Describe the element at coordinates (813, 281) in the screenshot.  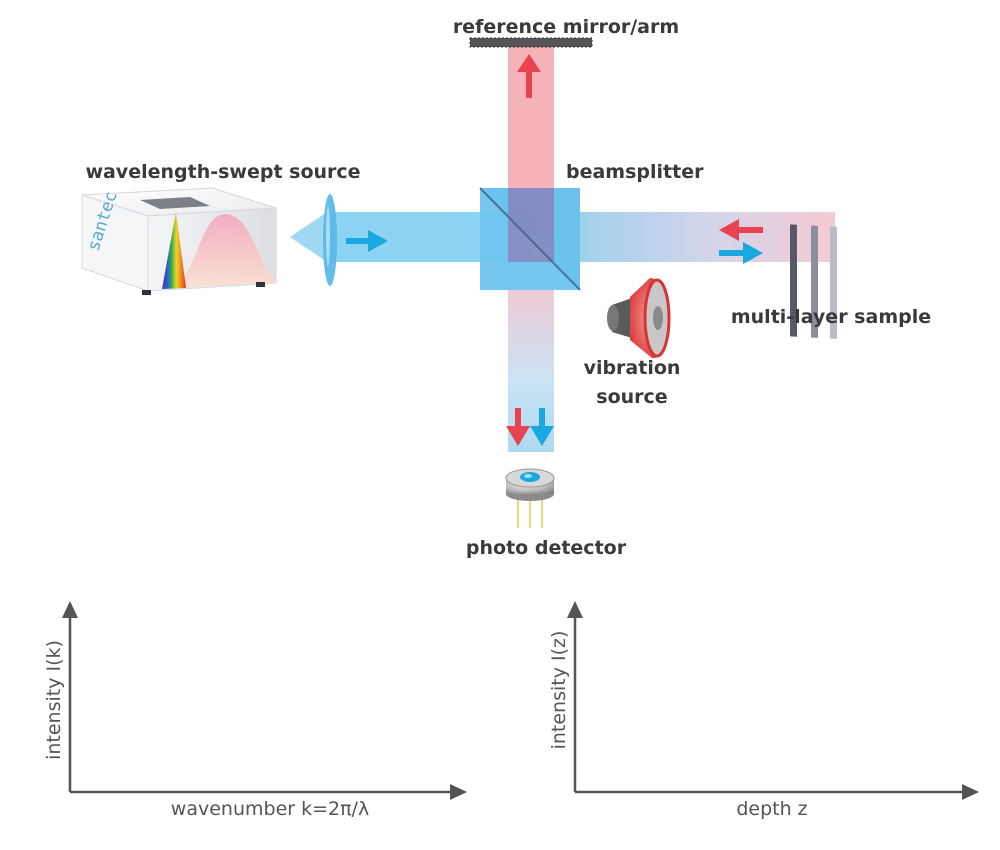
I see `multi-layer-sample` at that location.